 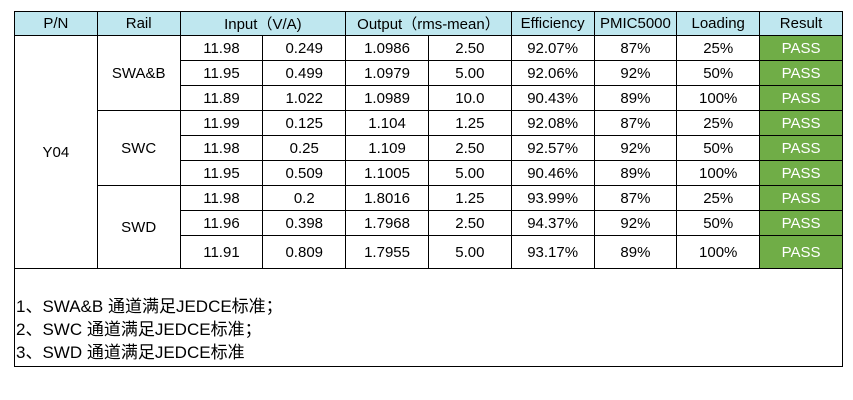 What do you see at coordinates (552, 148) in the screenshot?
I see `efficiency-cell: 92.57%` at bounding box center [552, 148].